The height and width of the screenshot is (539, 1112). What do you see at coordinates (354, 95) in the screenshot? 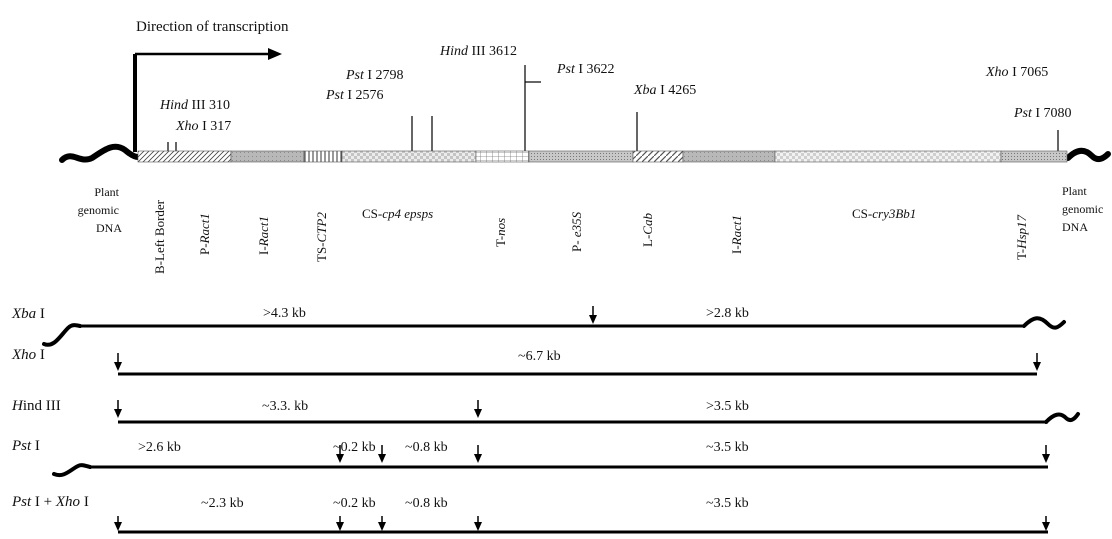
I see `site-pst-2576: Pst I 2576` at bounding box center [354, 95].